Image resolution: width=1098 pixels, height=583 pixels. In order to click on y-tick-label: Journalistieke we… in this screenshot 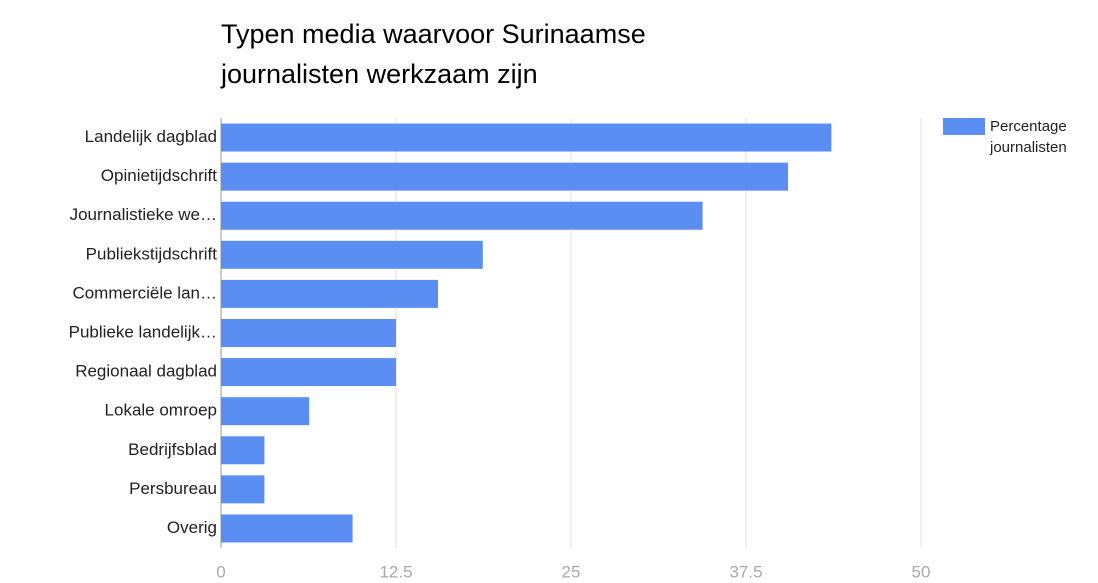, I will do `click(143, 214)`.